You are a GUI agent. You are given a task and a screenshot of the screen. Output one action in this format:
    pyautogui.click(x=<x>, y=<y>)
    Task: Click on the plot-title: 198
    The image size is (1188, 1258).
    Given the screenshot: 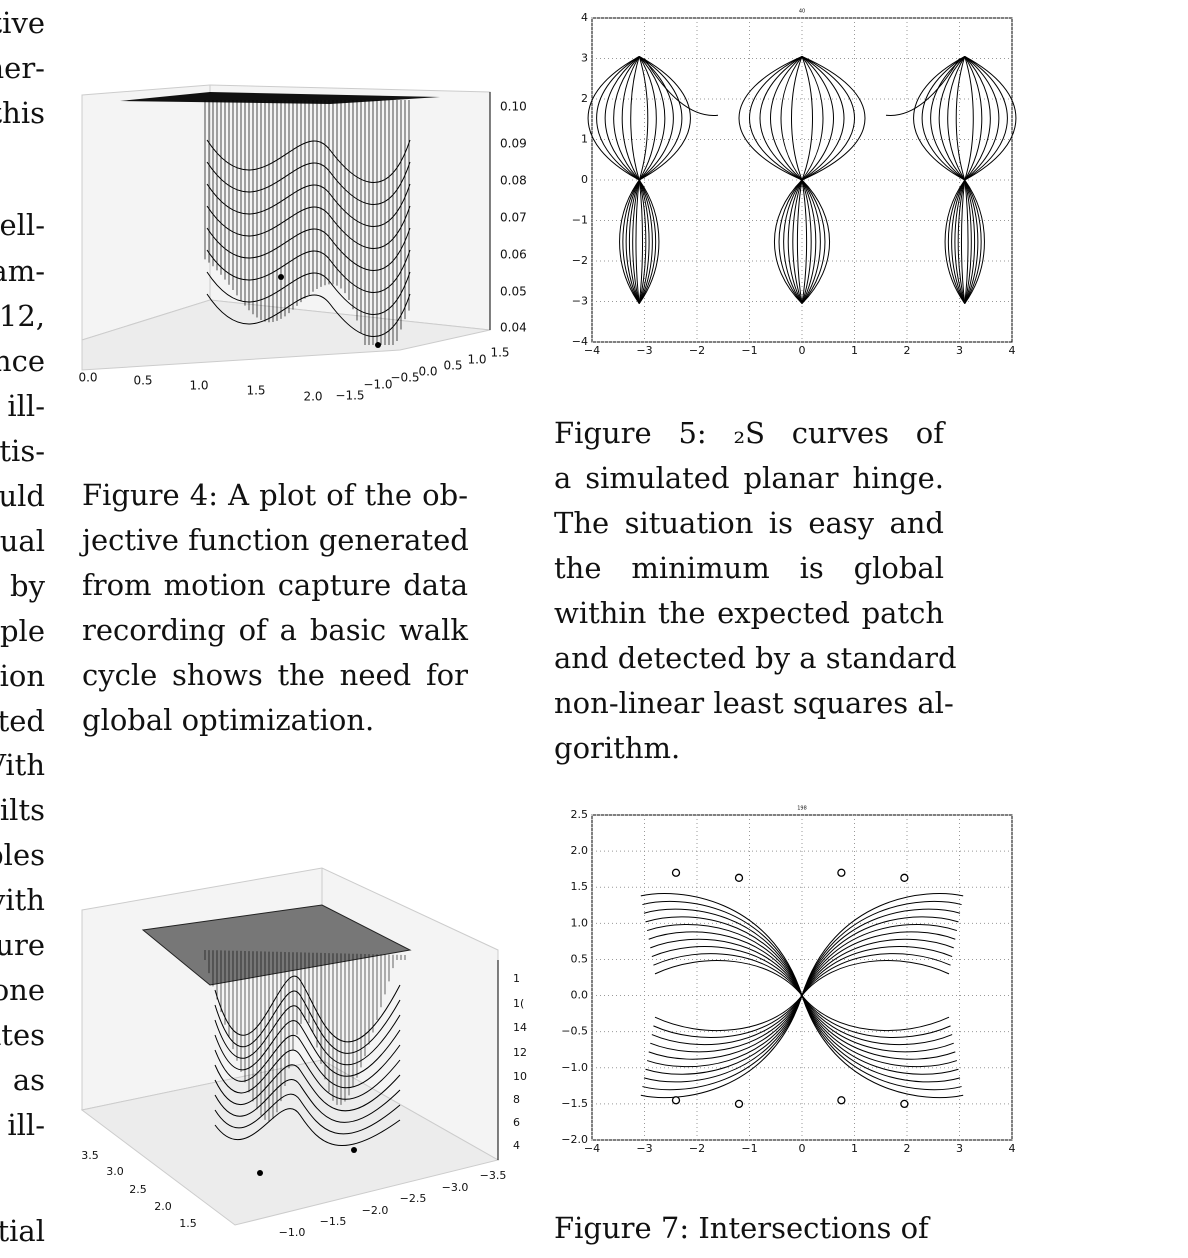 What is the action you would take?
    pyautogui.click(x=802, y=809)
    